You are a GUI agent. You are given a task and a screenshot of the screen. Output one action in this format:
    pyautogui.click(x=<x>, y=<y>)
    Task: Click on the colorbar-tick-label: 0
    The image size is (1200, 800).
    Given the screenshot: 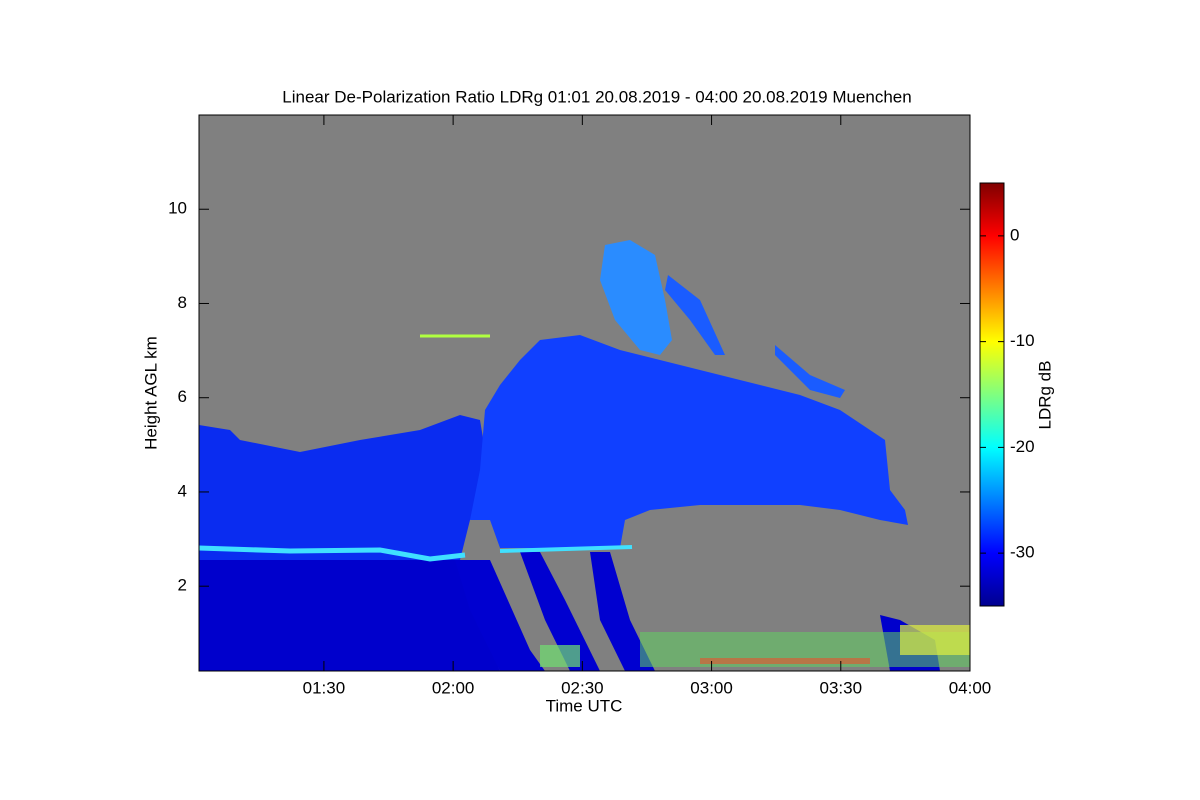 What is the action you would take?
    pyautogui.click(x=1014, y=234)
    